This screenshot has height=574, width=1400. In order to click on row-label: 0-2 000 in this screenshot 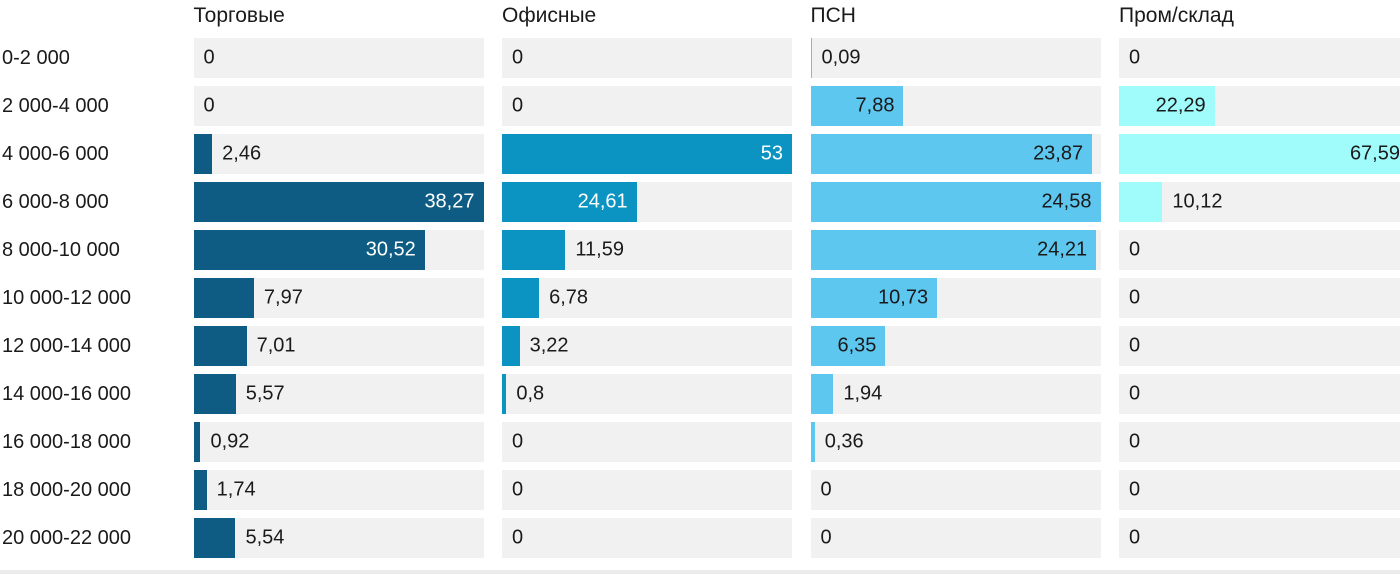, I will do `click(36, 57)`.